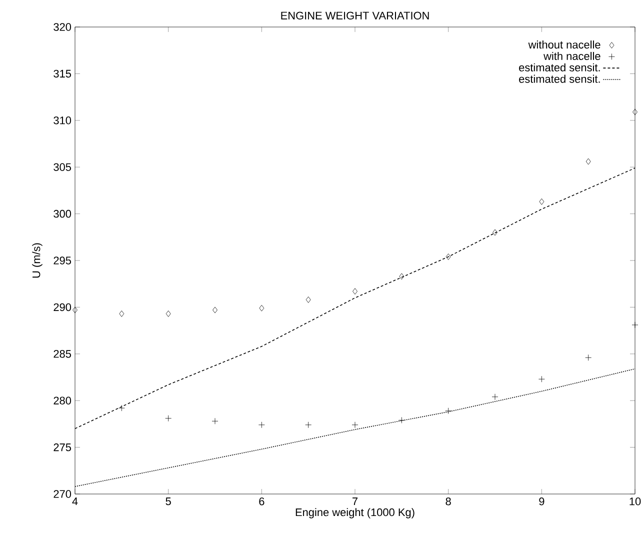 This screenshot has height=540, width=641. What do you see at coordinates (75, 502) in the screenshot?
I see `x-tick-label: 4` at bounding box center [75, 502].